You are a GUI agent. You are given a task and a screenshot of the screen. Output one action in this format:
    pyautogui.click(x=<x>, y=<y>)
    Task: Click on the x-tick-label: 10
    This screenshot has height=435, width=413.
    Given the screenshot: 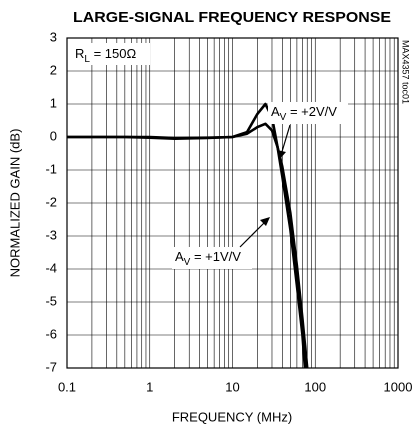 What is the action you would take?
    pyautogui.click(x=232, y=386)
    